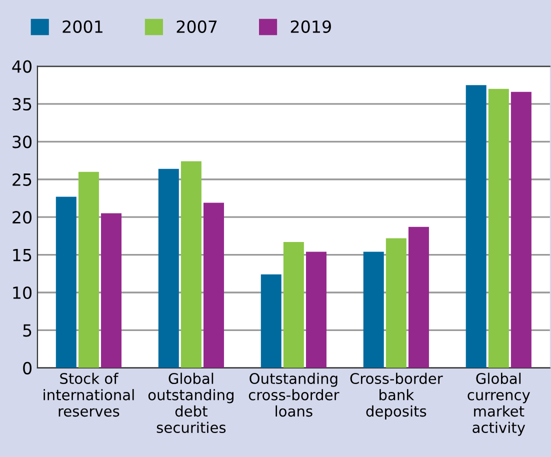 The width and height of the screenshot is (551, 457). Describe the element at coordinates (82, 26) in the screenshot. I see `legend-label: 2001` at that location.